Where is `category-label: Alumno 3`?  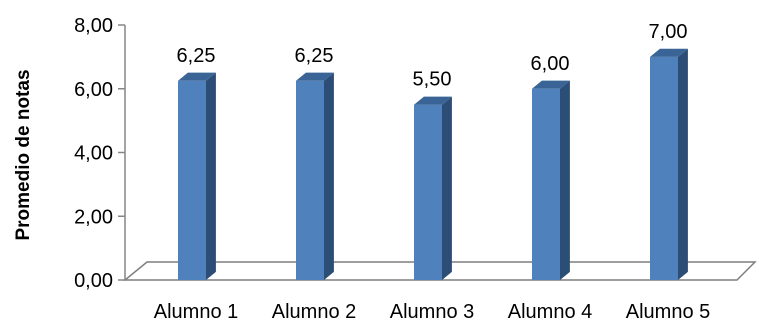
category-label: Alumno 3 is located at coordinates (432, 312).